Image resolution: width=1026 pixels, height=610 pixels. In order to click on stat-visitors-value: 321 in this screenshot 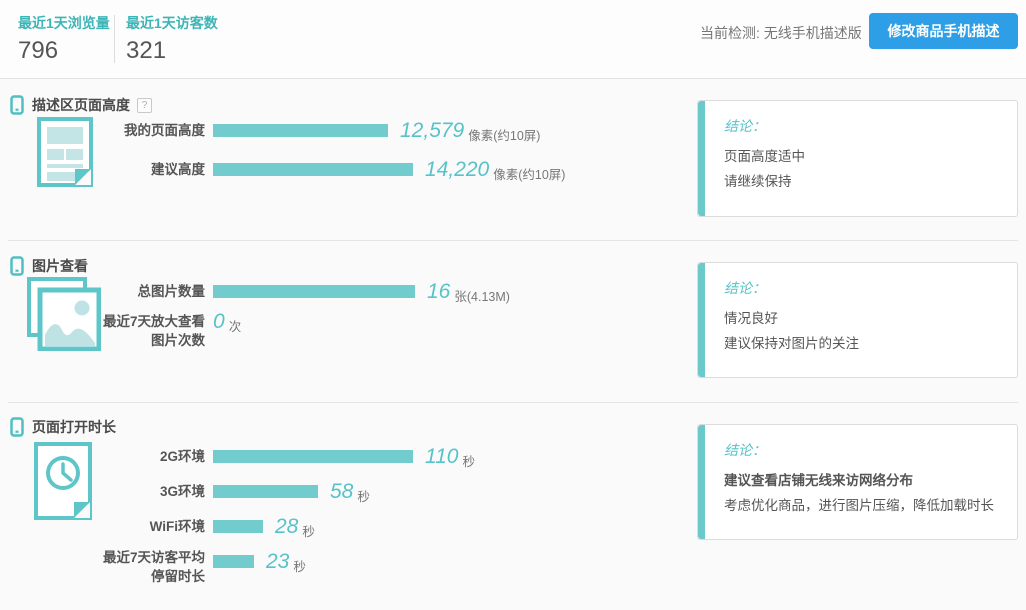, I will do `click(146, 50)`.